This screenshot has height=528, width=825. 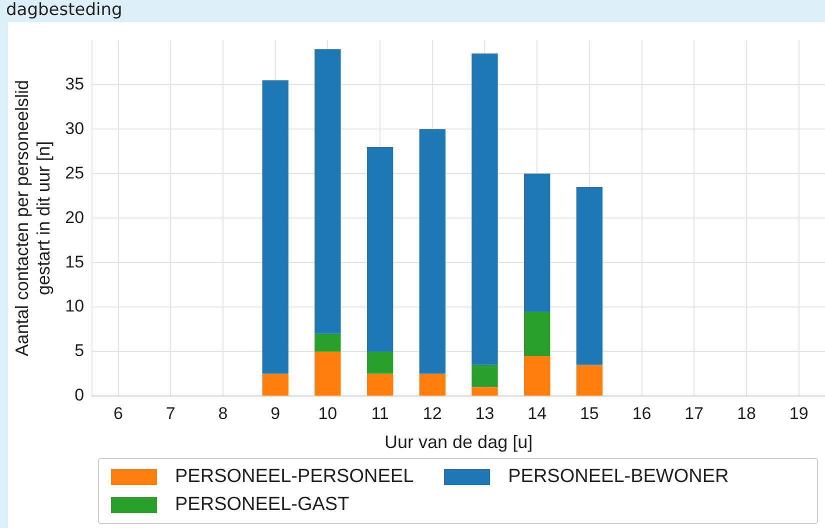 What do you see at coordinates (74, 262) in the screenshot?
I see `y-tick-label: 15` at bounding box center [74, 262].